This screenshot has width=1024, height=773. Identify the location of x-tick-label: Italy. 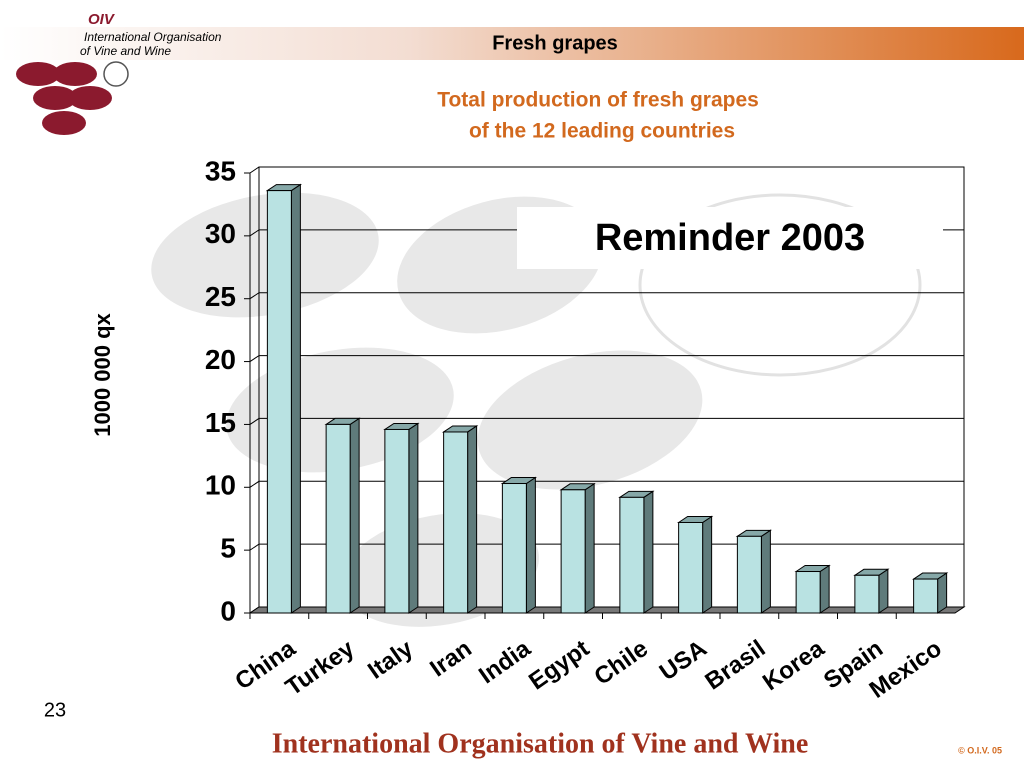
(390, 660).